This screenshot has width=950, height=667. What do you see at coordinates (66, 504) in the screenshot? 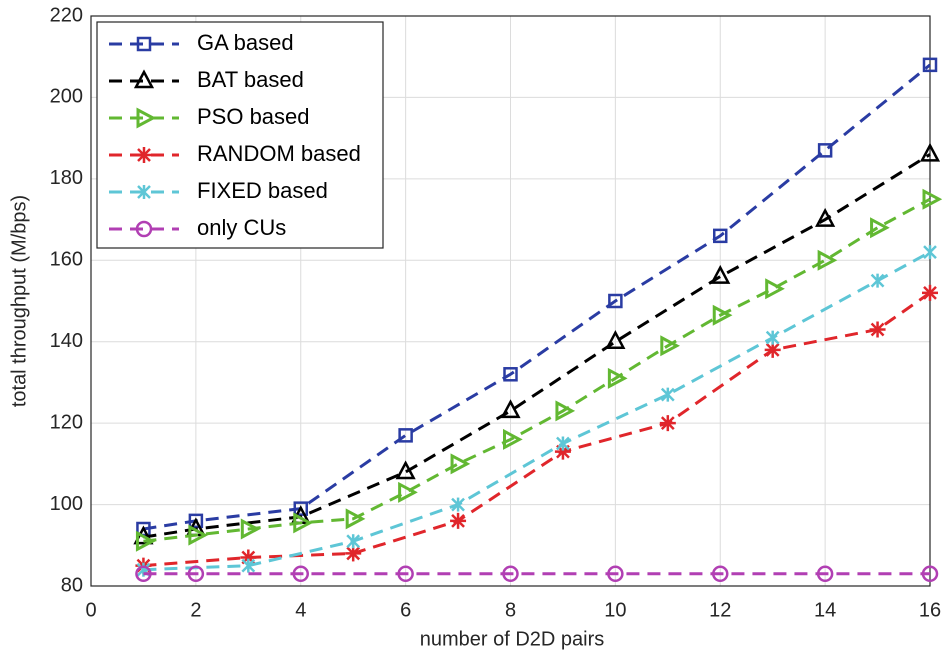
I see `y-tick-label: 100` at bounding box center [66, 504].